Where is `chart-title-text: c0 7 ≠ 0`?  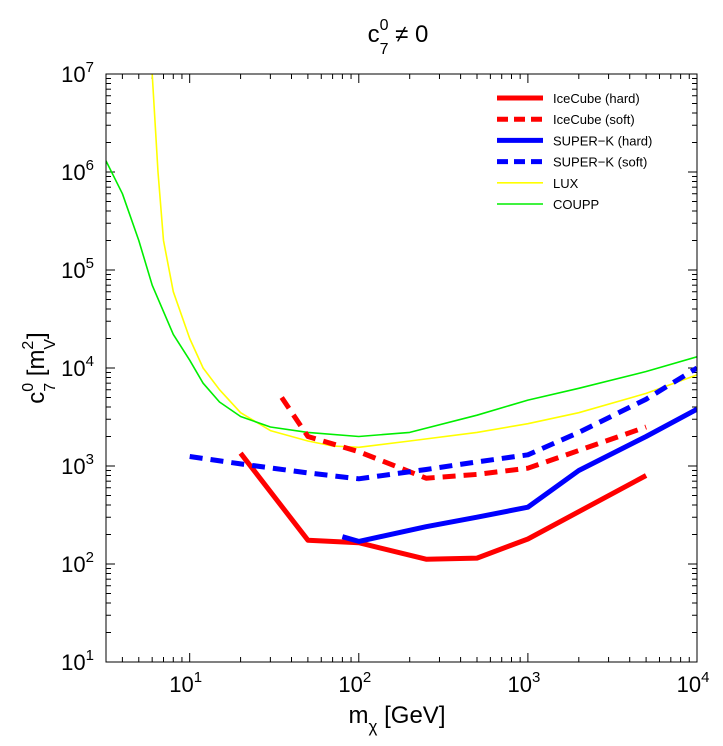 chart-title-text: c0 7 ≠ 0 is located at coordinates (398, 37).